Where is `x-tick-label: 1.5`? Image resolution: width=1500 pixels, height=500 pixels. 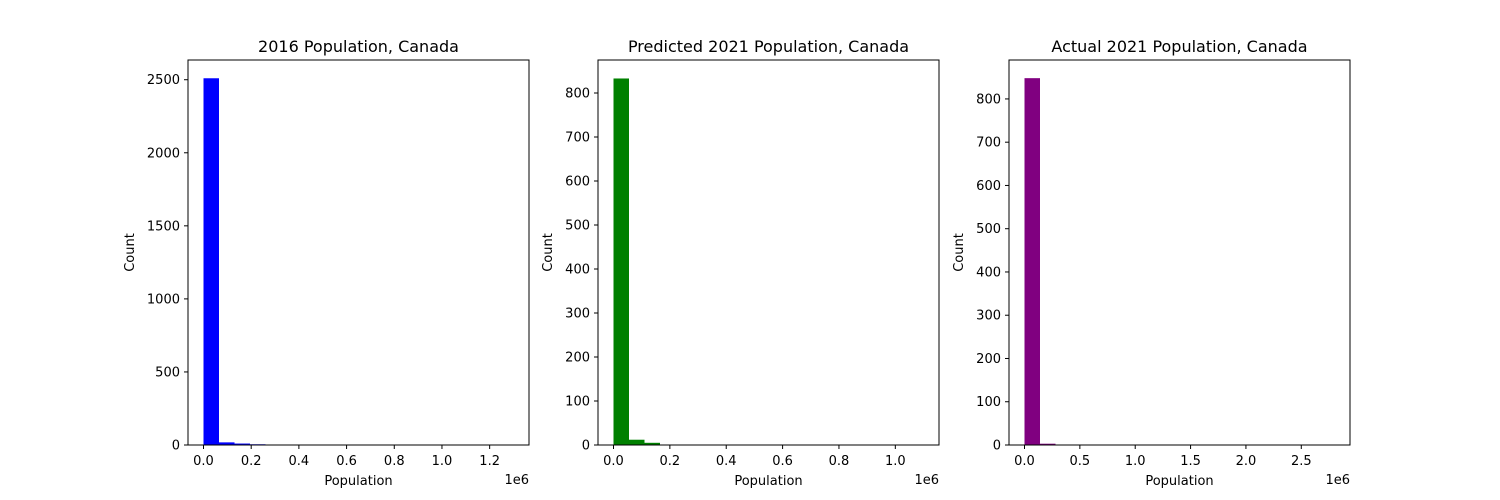 x-tick-label: 1.5 is located at coordinates (1190, 461).